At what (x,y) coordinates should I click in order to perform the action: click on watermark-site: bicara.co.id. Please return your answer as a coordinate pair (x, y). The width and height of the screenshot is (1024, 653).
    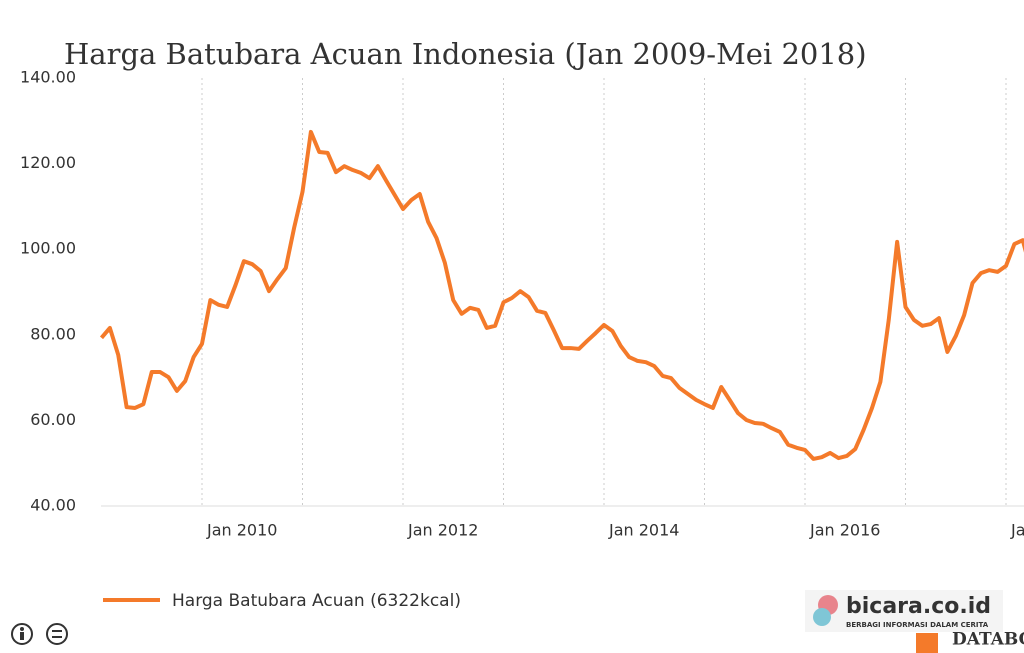
    Looking at the image, I should click on (918, 606).